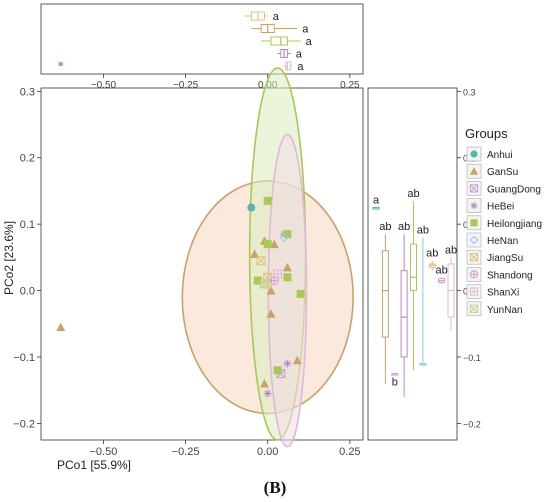  I want to click on legend-label-yunnan: YunNan, so click(505, 310).